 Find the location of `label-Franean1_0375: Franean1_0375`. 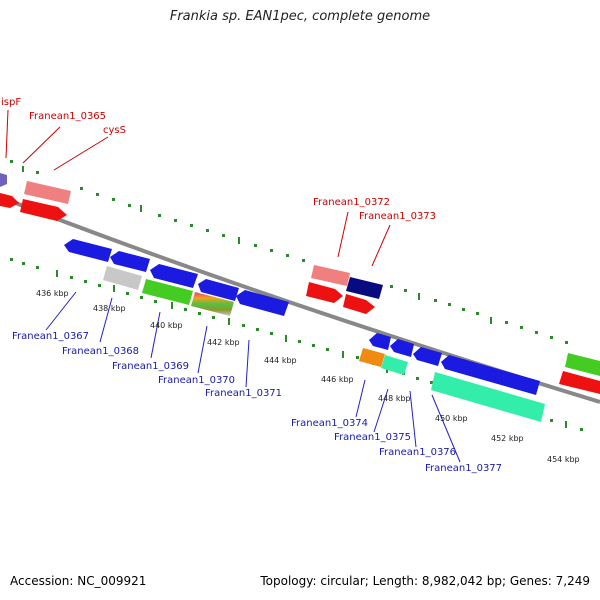

label-Franean1_0375: Franean1_0375 is located at coordinates (372, 437).